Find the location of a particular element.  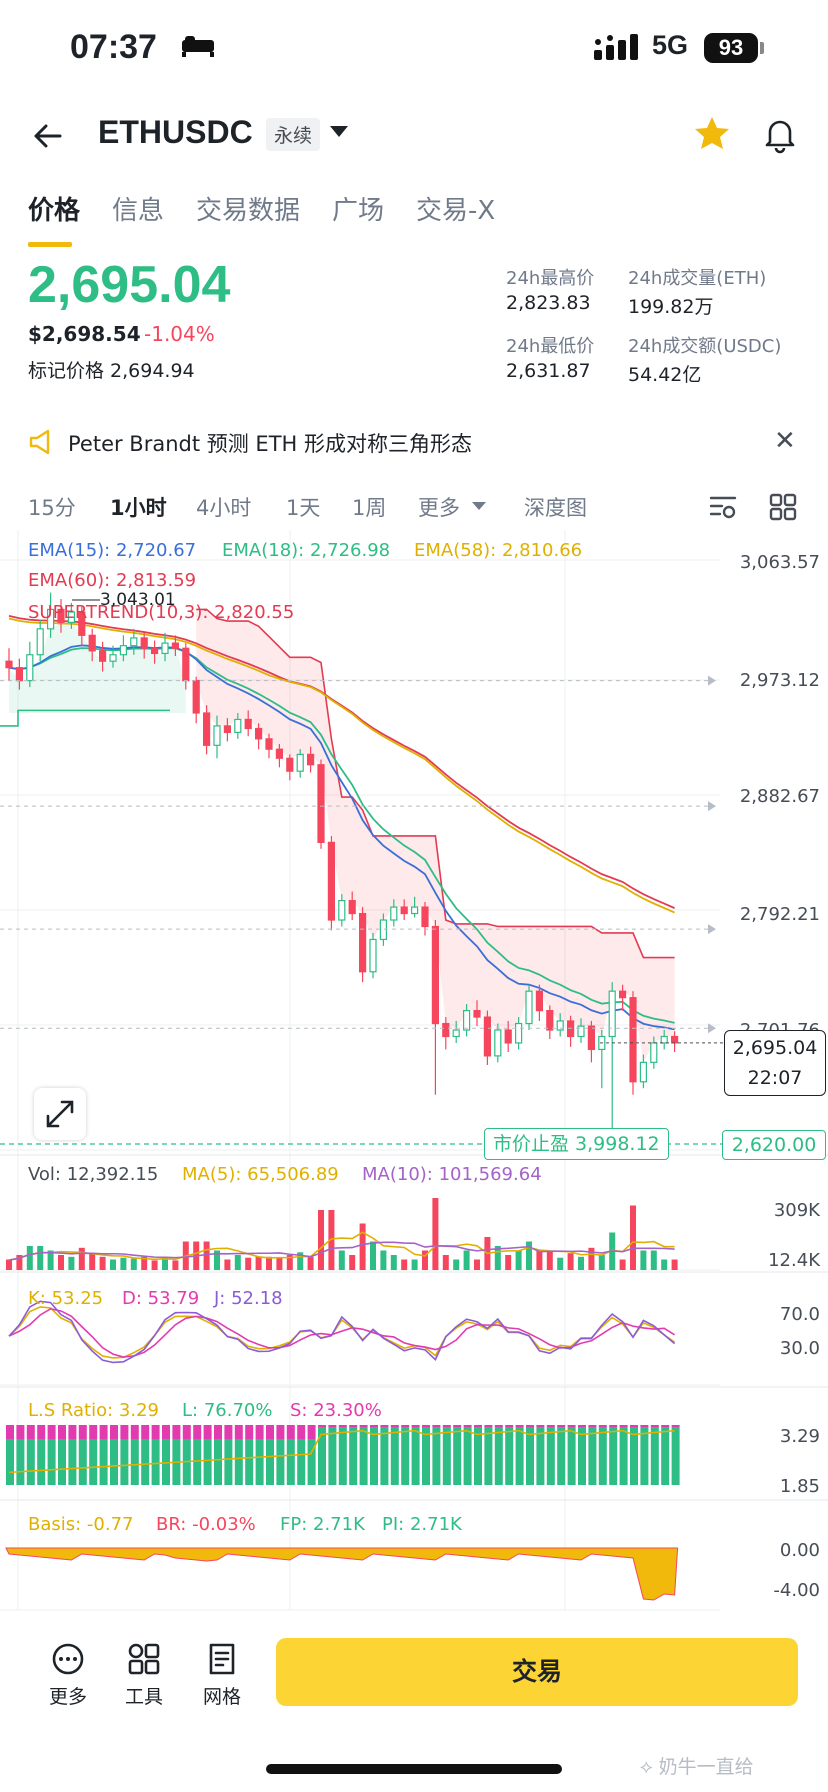

interval-1h: 1小时 is located at coordinates (138, 508).